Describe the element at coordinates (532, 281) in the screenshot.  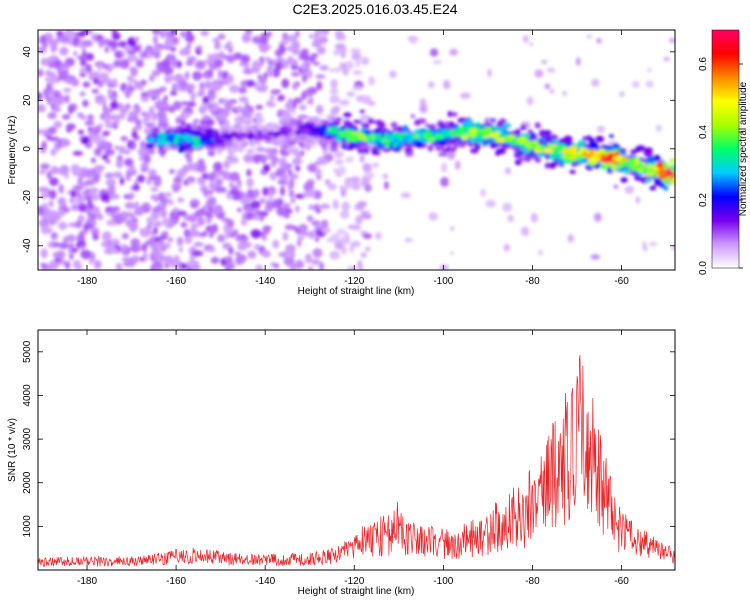
I see `heatmap-x-tick-label: -80` at that location.